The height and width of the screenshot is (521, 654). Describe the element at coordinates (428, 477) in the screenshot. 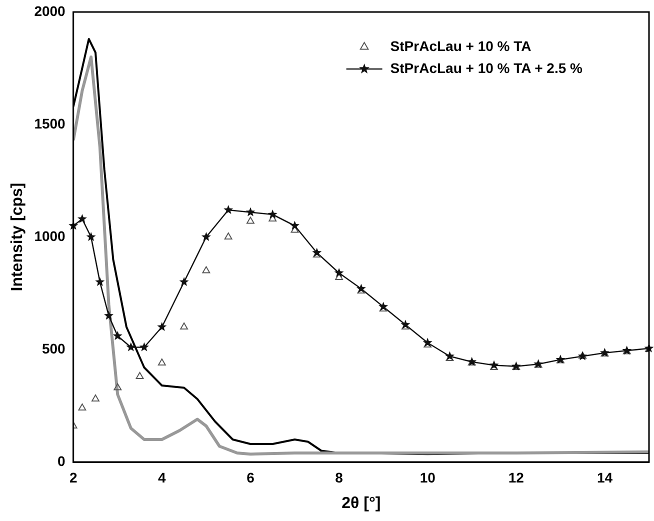

I see `x-tick-label: 10` at that location.